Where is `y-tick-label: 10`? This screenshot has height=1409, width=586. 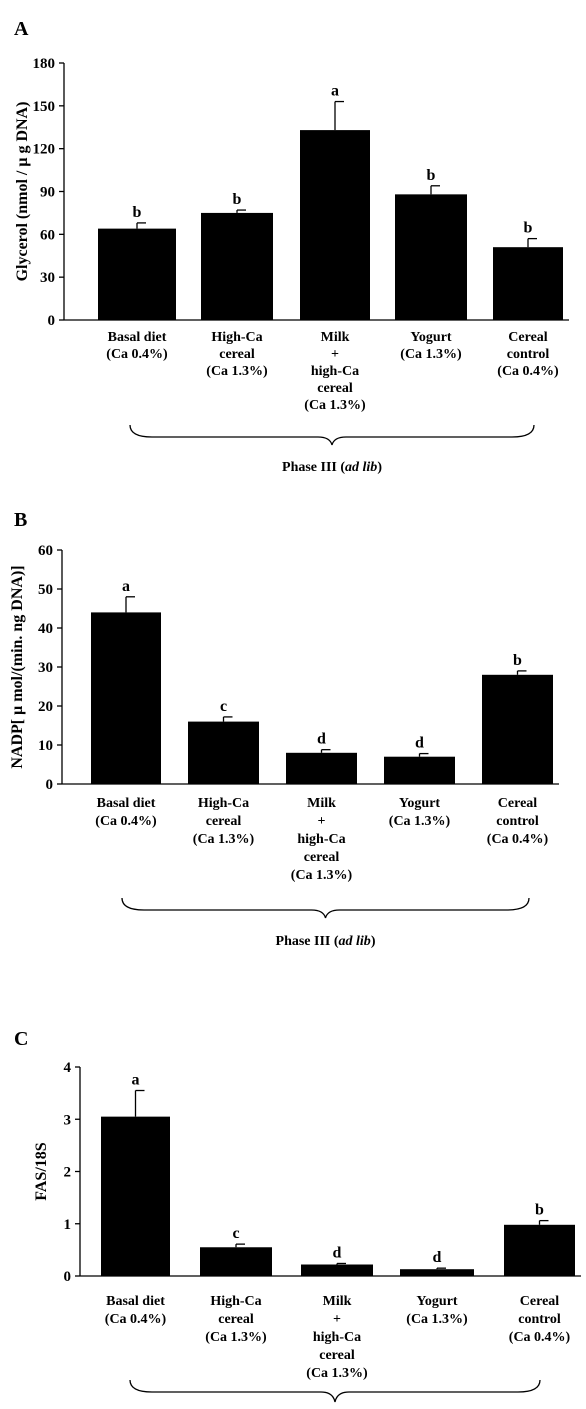 y-tick-label: 10 is located at coordinates (45, 746).